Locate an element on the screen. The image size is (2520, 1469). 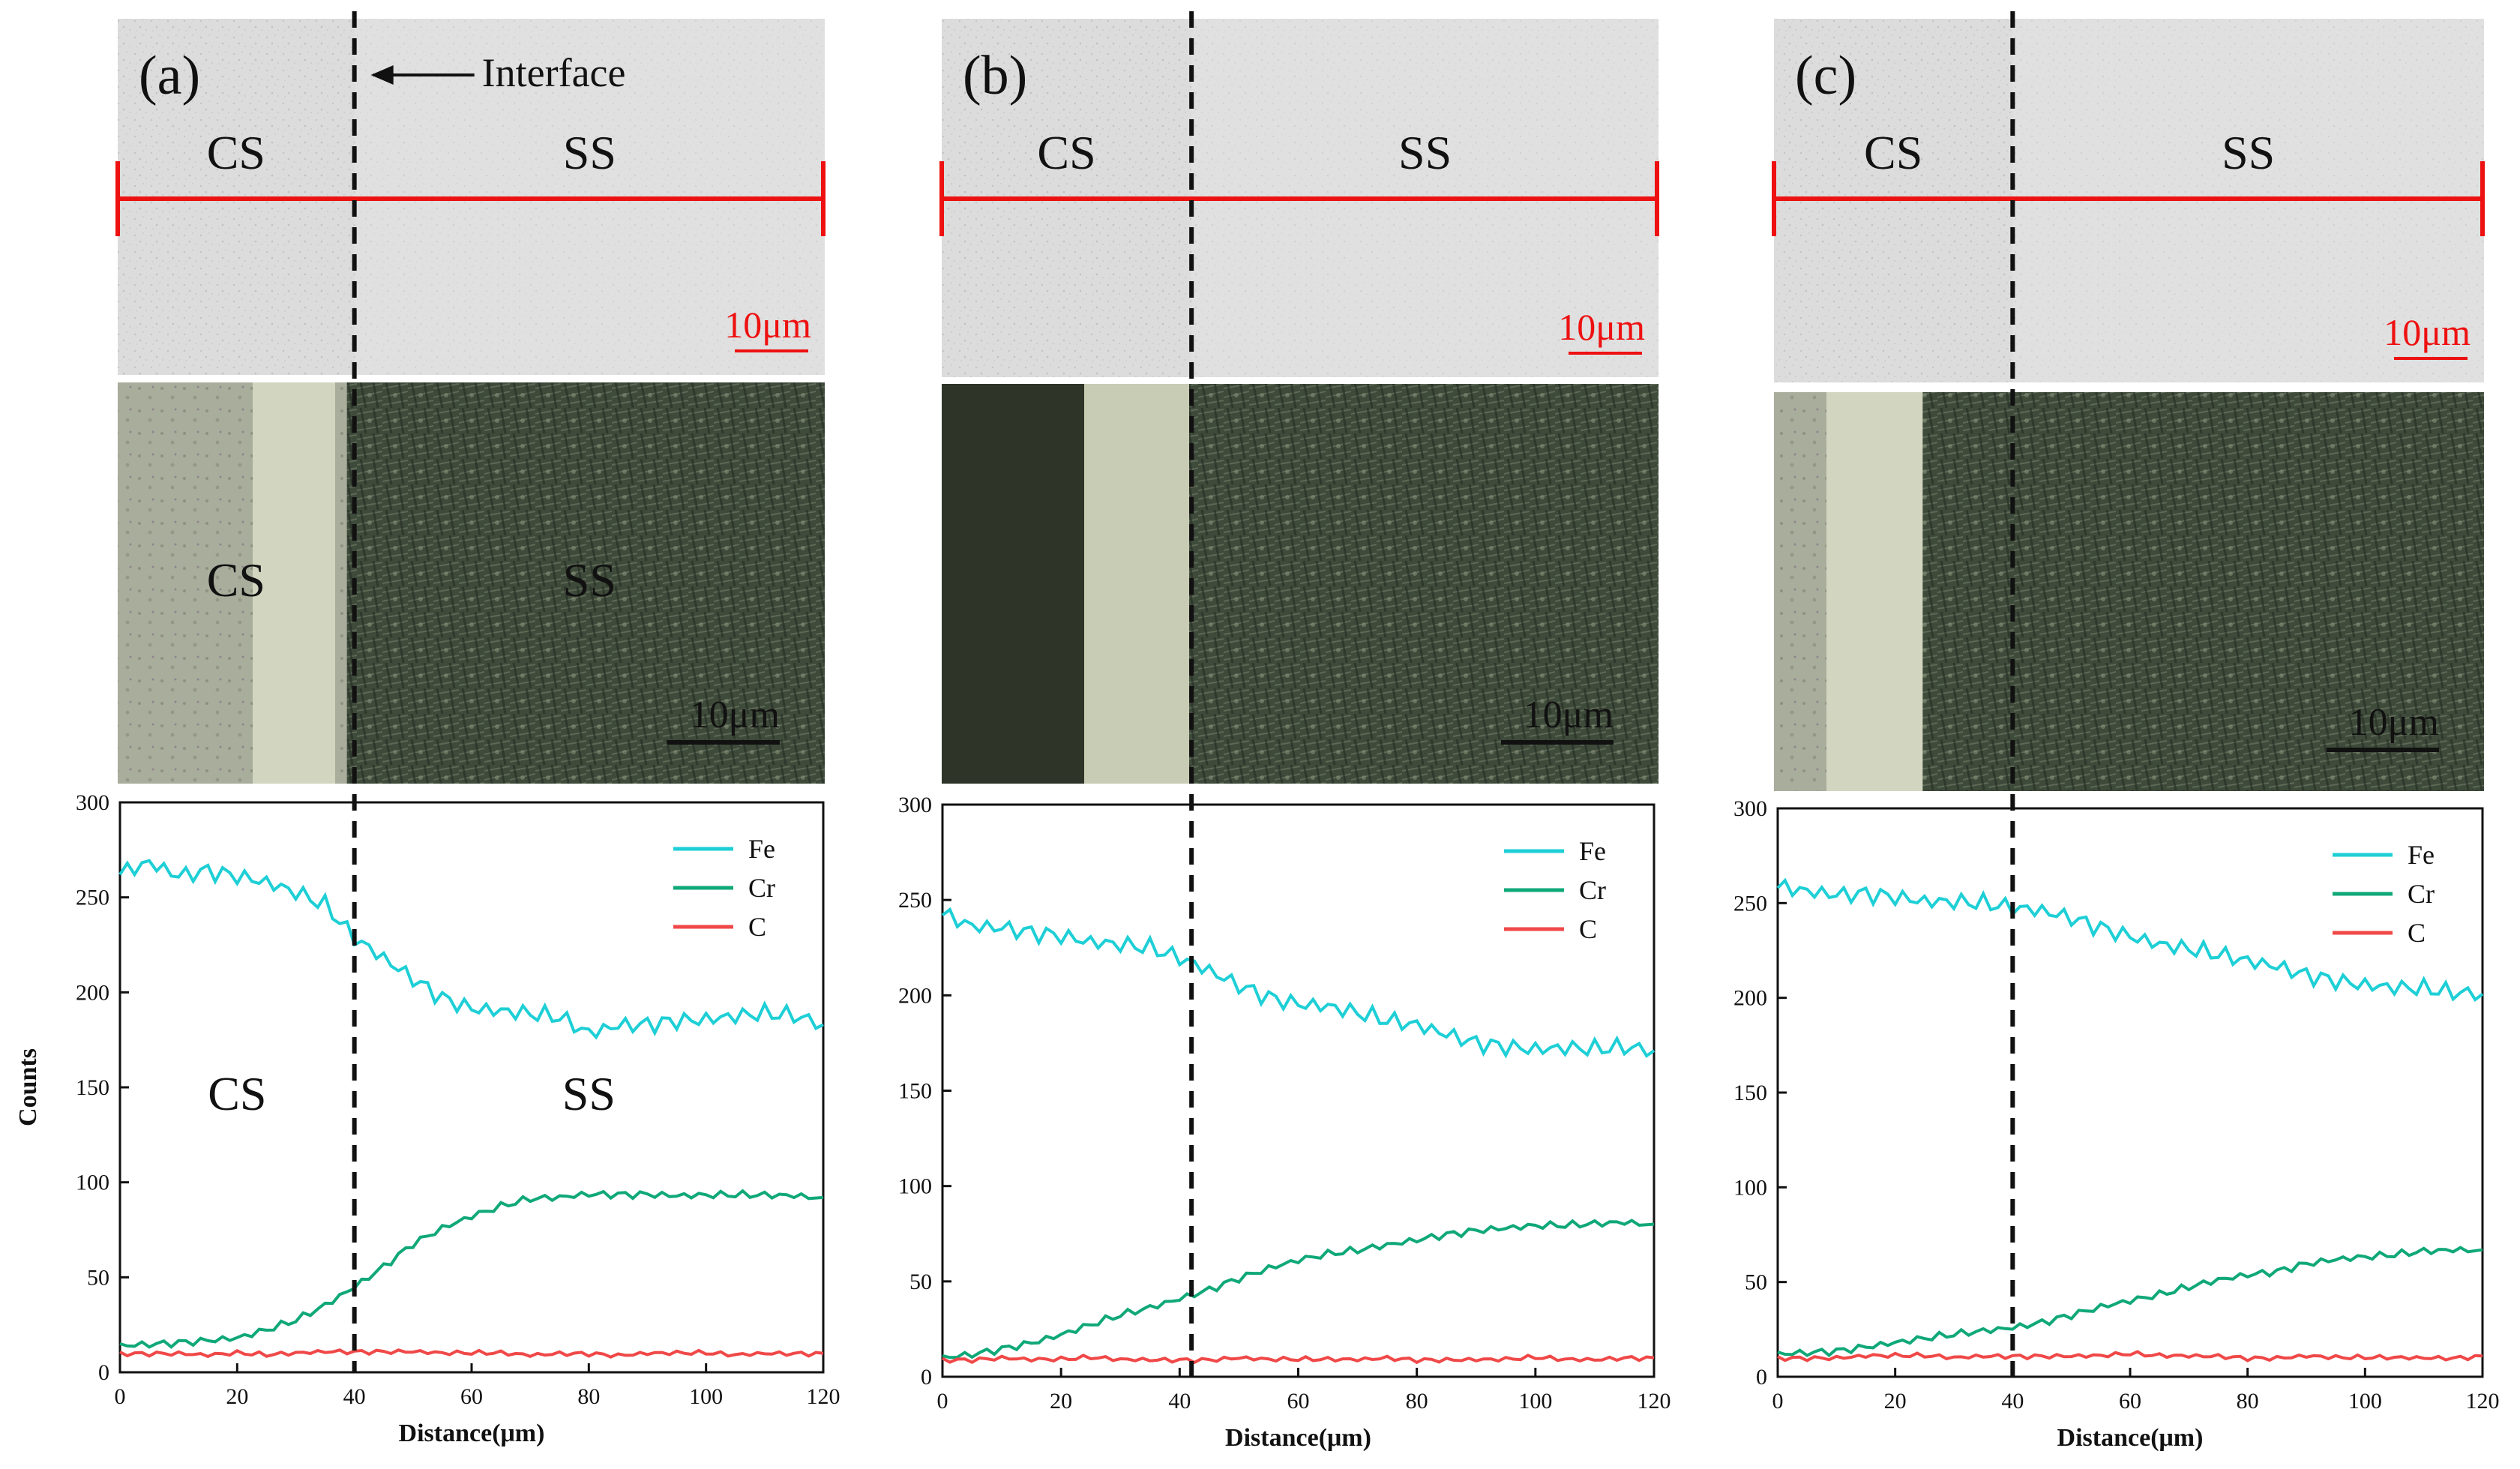
plot-label-ss: SS is located at coordinates (589, 1093).